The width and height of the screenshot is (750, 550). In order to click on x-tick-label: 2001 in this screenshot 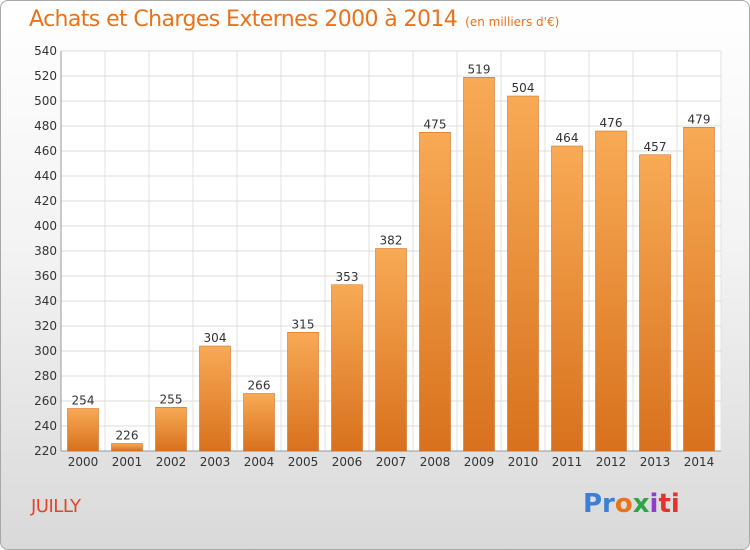, I will do `click(127, 462)`.